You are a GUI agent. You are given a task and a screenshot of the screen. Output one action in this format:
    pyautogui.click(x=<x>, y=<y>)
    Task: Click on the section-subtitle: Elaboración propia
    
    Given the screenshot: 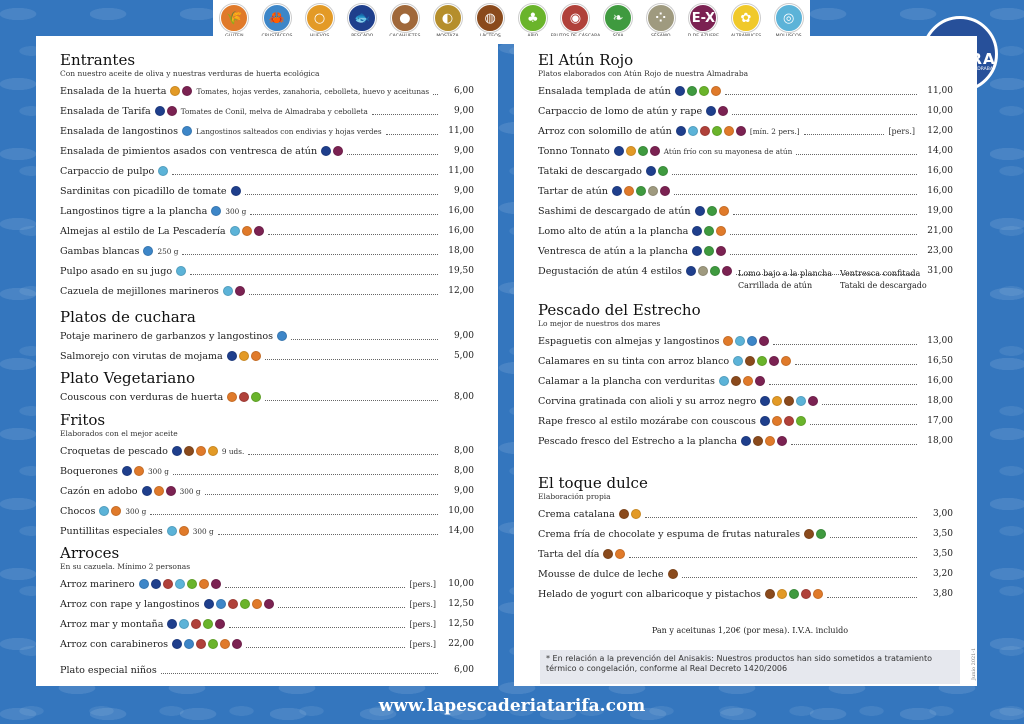 What is the action you would take?
    pyautogui.click(x=574, y=496)
    